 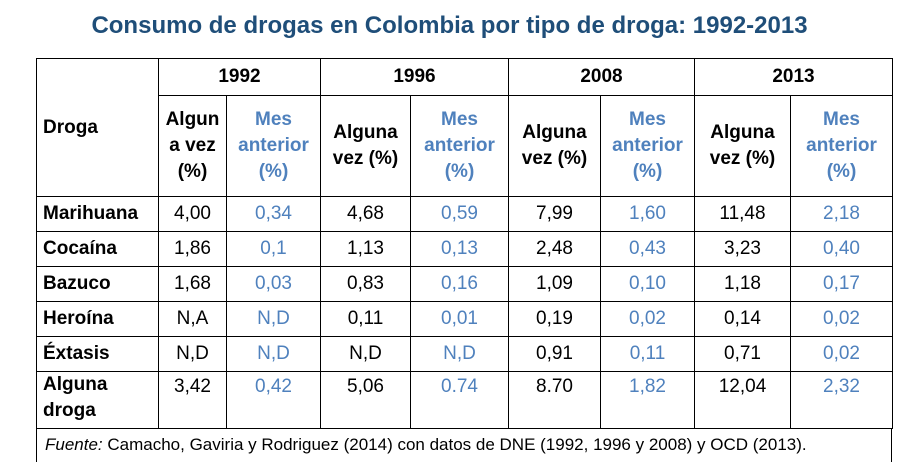 I want to click on value-cell: N,A, so click(x=192, y=319).